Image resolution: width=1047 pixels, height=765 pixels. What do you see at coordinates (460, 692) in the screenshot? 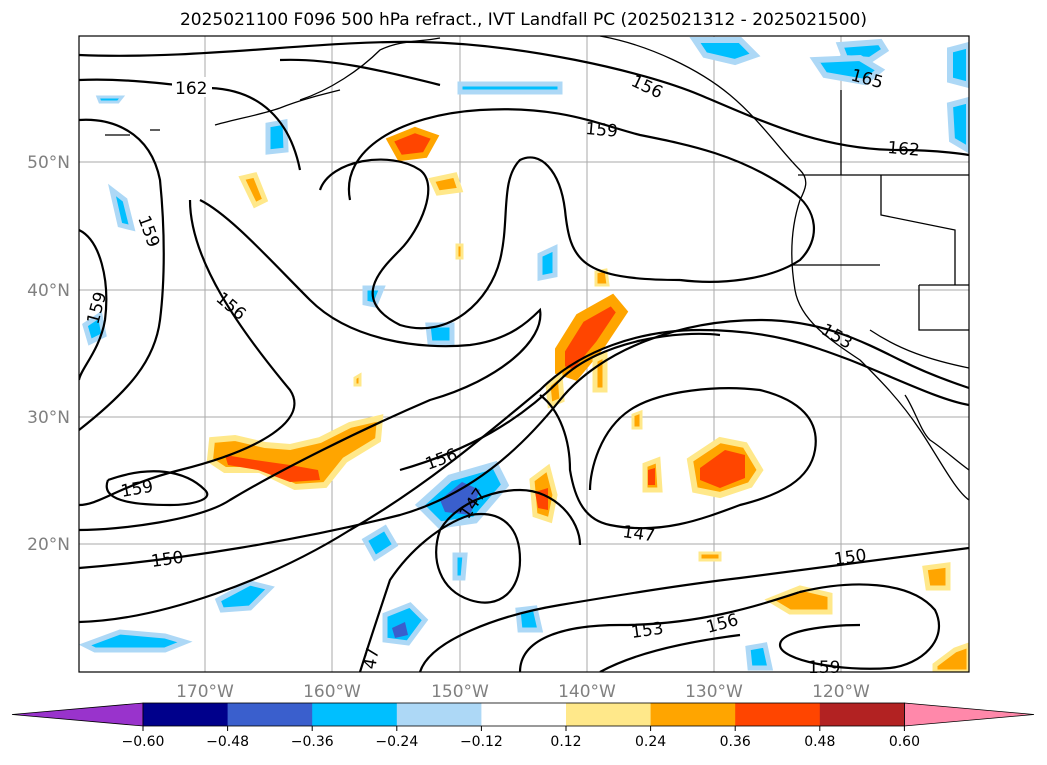
I see `longitude-label: 150°W` at bounding box center [460, 692].